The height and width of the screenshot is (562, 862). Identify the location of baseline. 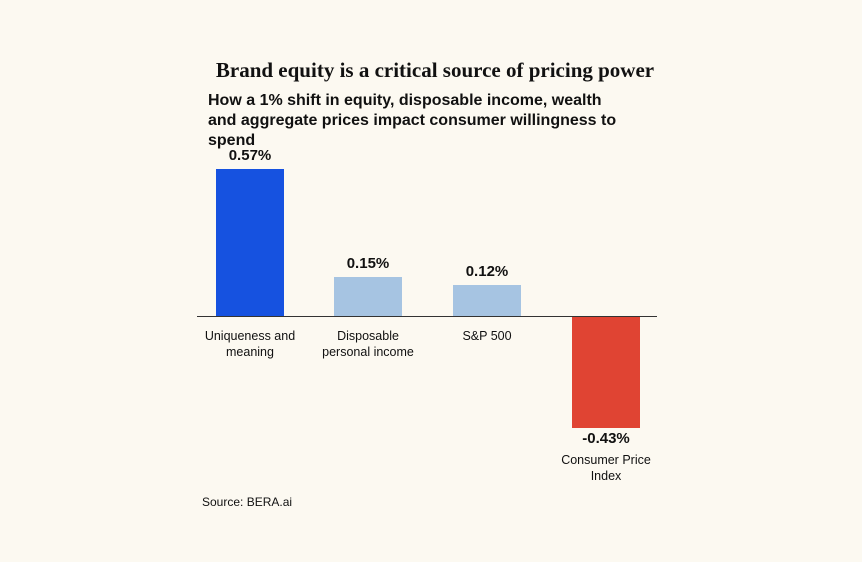
(427, 316).